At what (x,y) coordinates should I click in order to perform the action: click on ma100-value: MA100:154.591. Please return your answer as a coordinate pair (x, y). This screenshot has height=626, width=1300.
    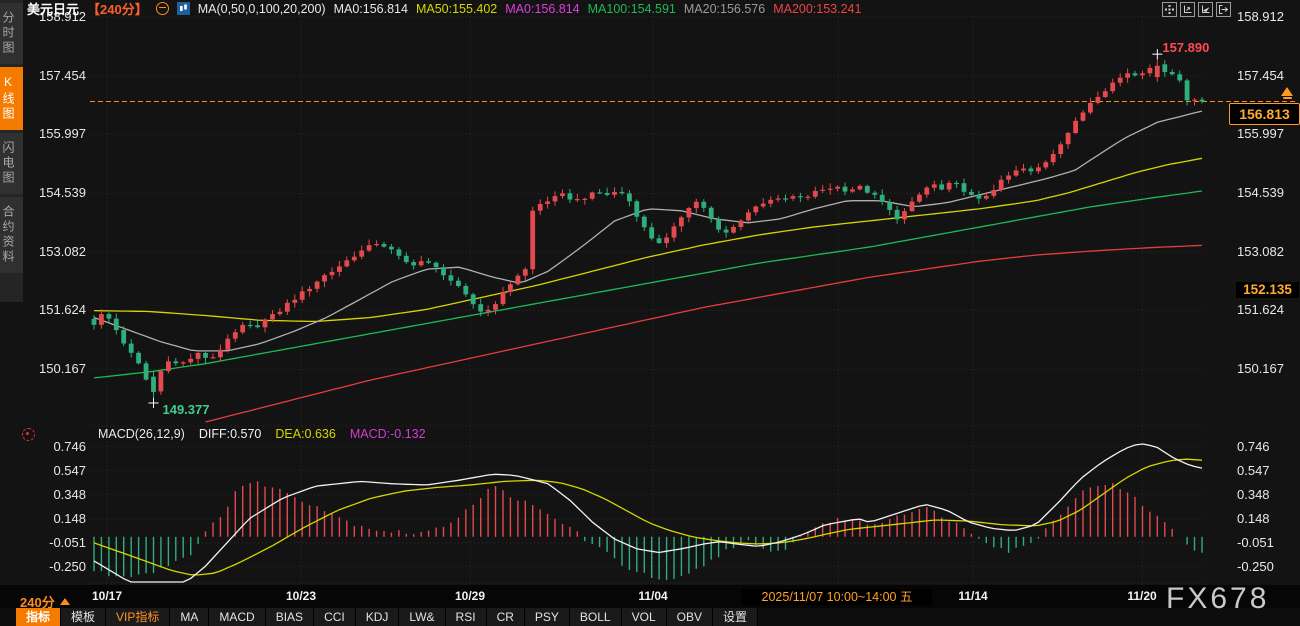
    Looking at the image, I should click on (631, 8).